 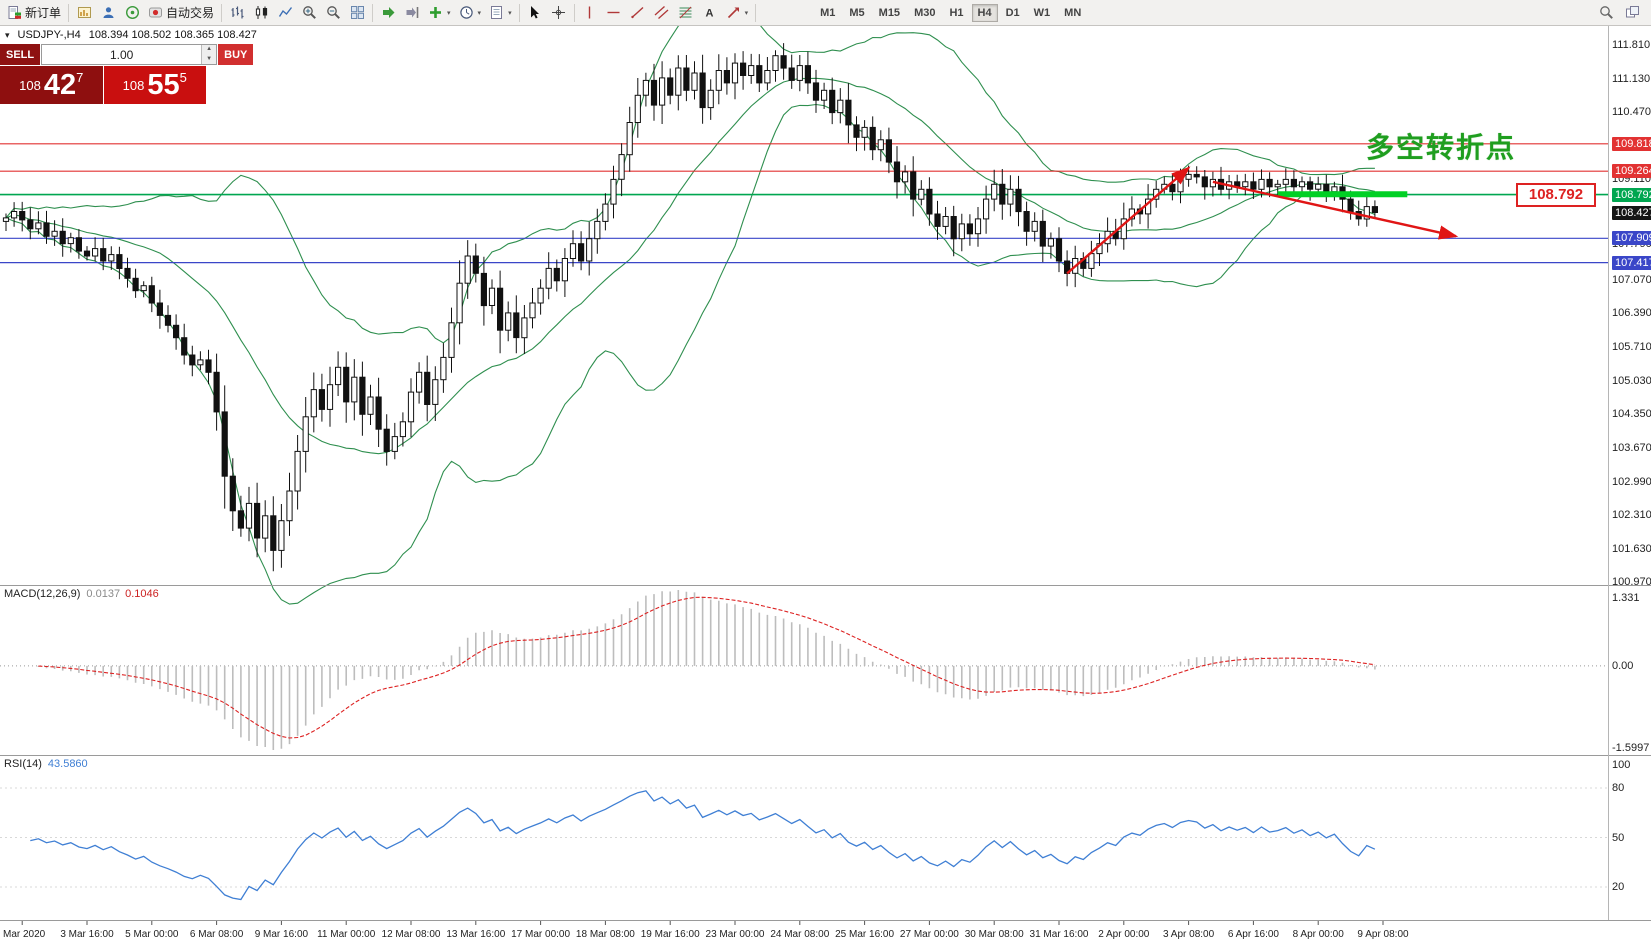 What do you see at coordinates (1441, 147) in the screenshot?
I see `turning-point-annotation: 多空转折点` at bounding box center [1441, 147].